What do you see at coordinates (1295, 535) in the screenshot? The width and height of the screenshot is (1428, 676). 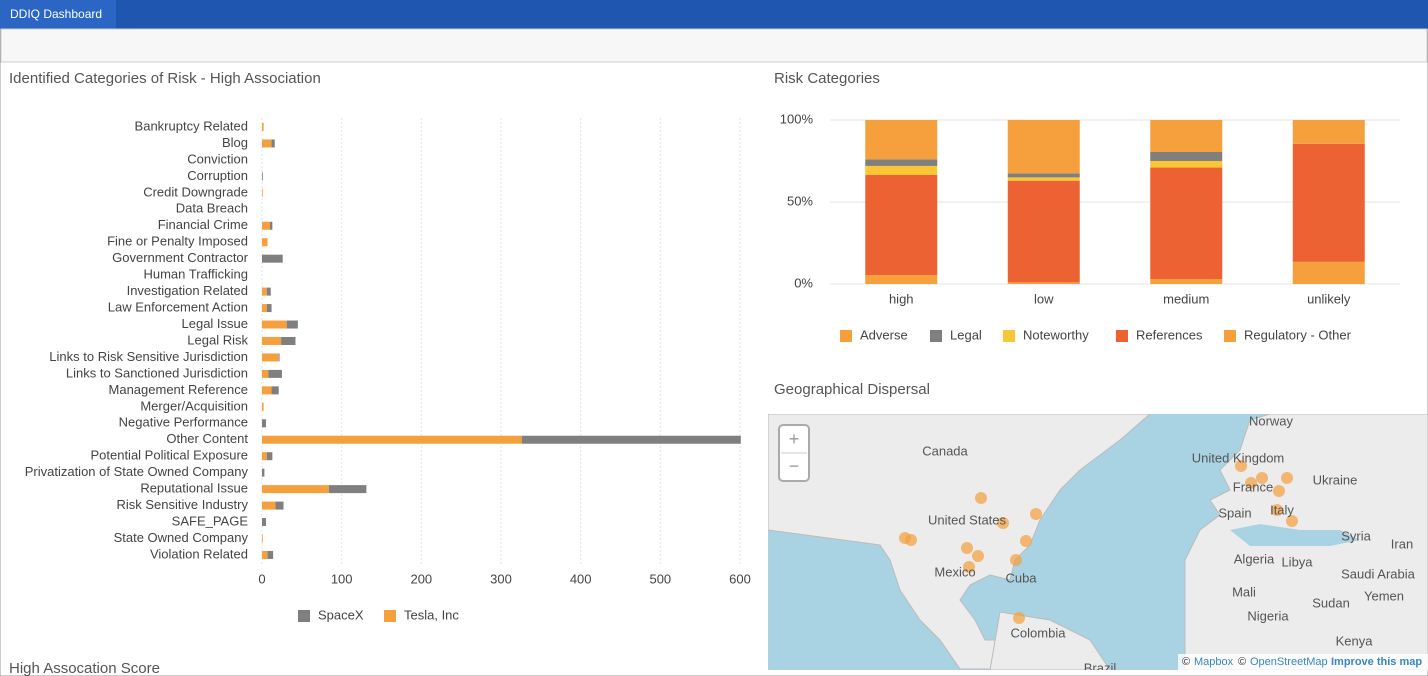 I see `sea` at bounding box center [1295, 535].